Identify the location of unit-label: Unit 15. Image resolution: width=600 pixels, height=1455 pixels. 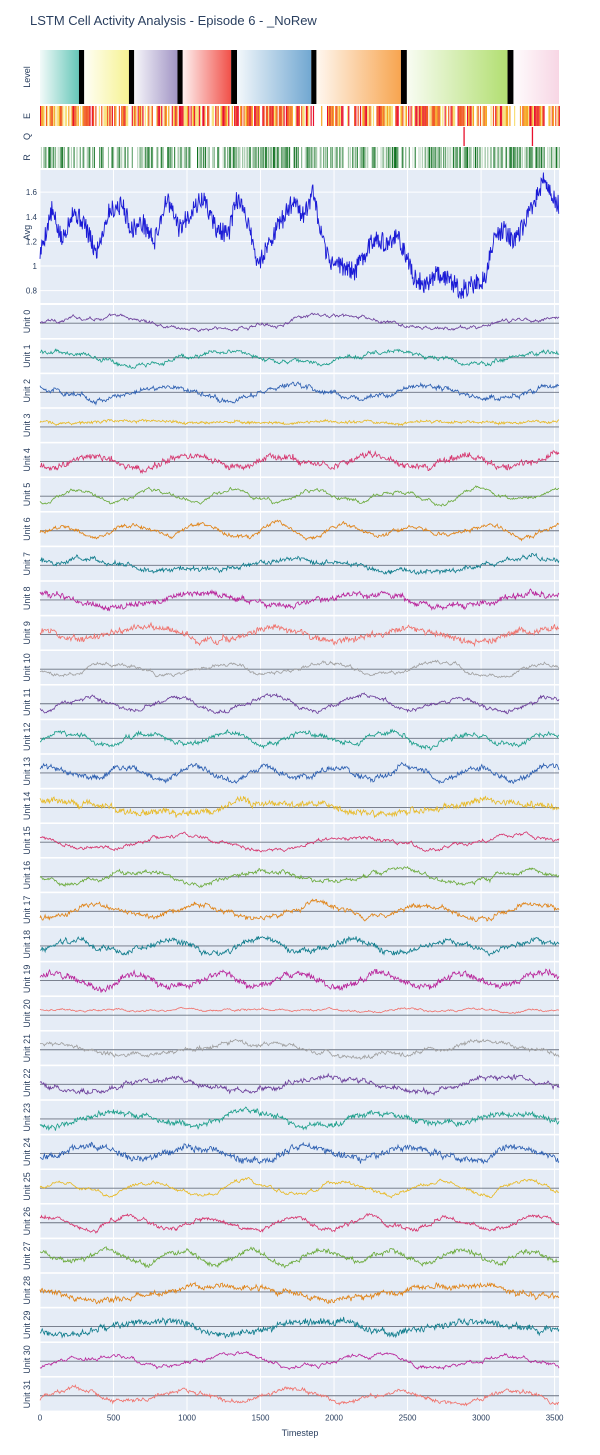
(27, 840).